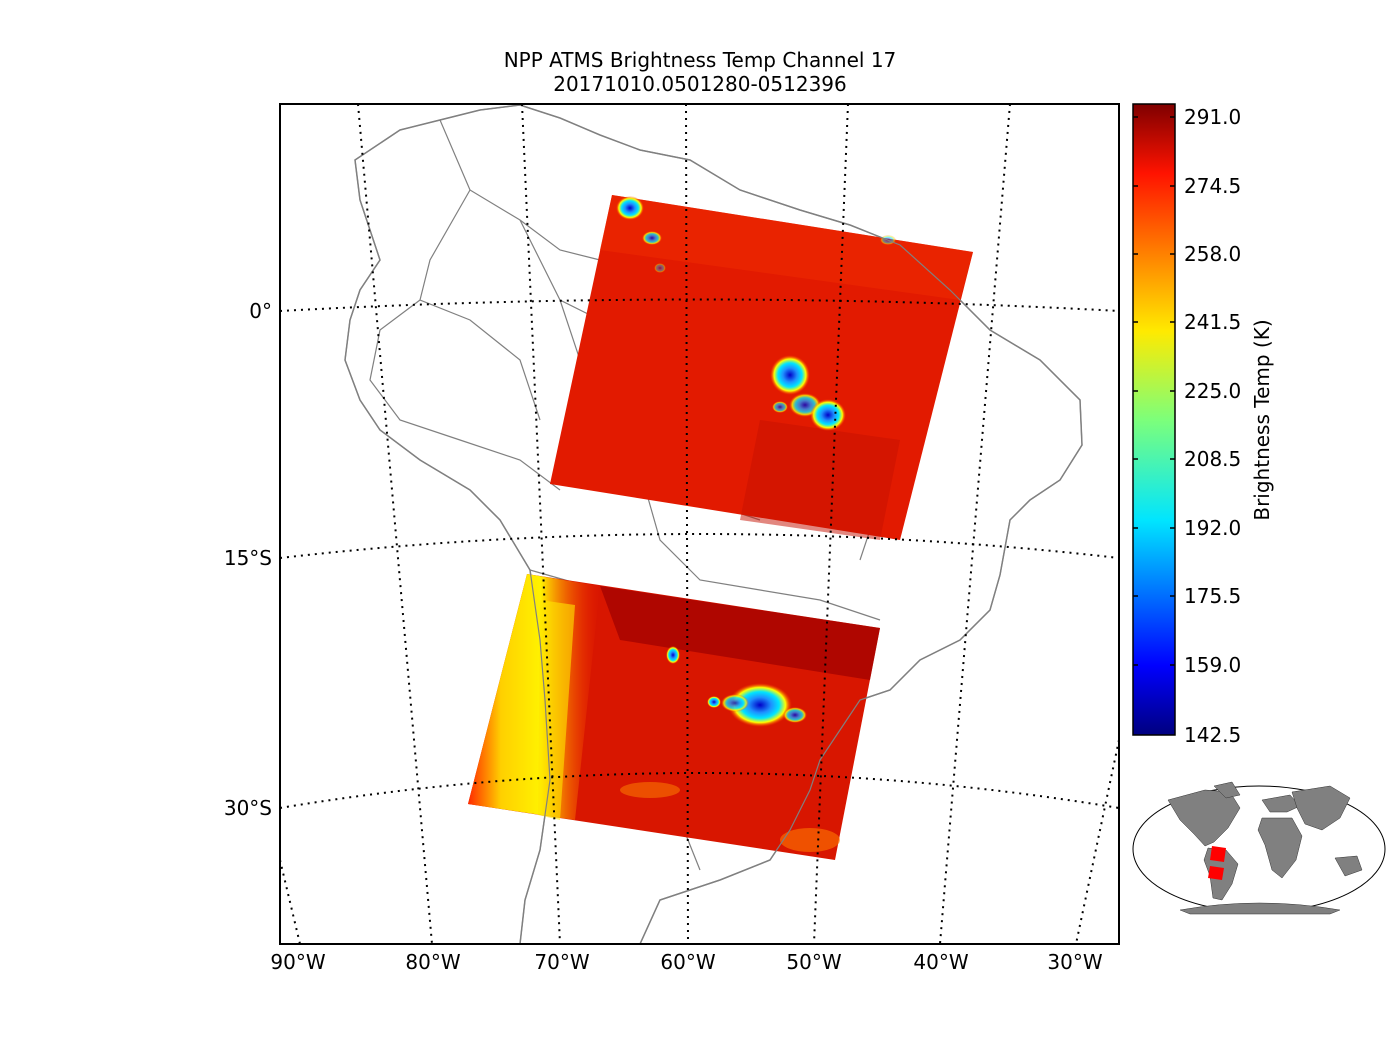 The image size is (1400, 1050). What do you see at coordinates (941, 962) in the screenshot?
I see `lon-label-40w: 40°W` at bounding box center [941, 962].